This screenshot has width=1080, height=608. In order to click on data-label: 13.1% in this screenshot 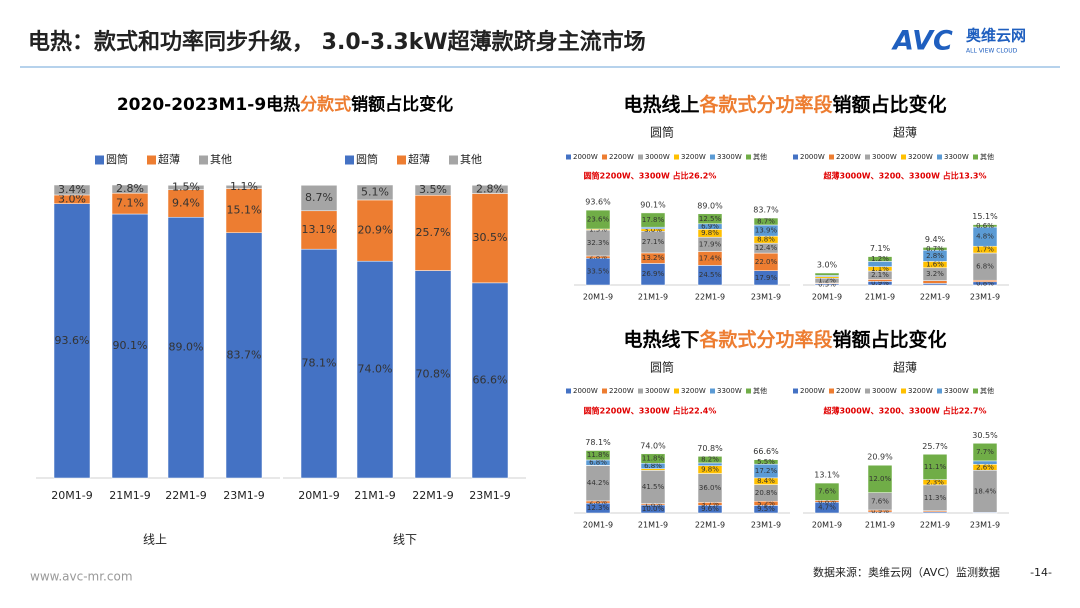, I will do `click(319, 229)`.